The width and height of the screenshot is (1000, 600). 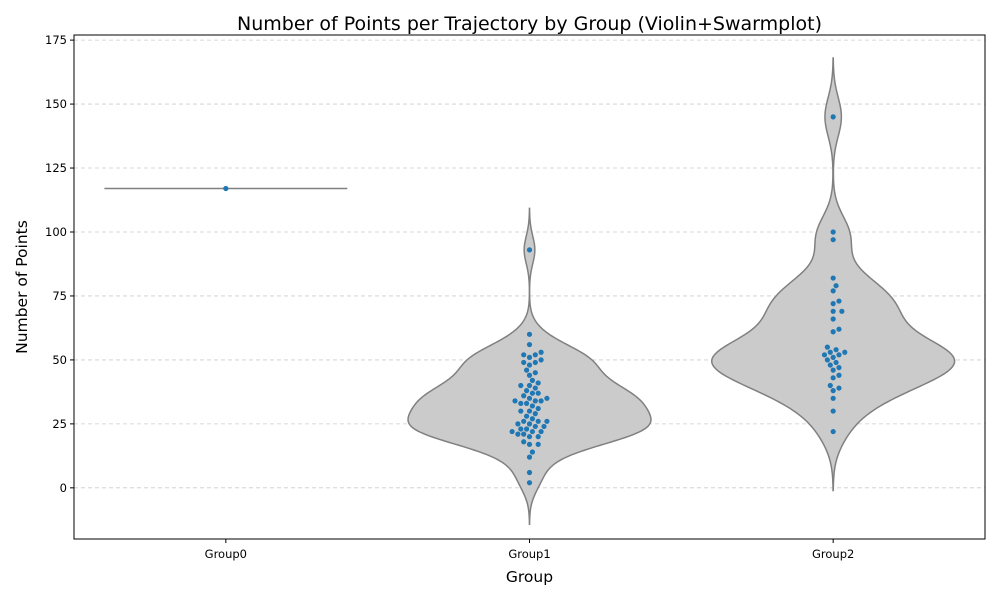 What do you see at coordinates (226, 554) in the screenshot?
I see `x-tick-label: Group0` at bounding box center [226, 554].